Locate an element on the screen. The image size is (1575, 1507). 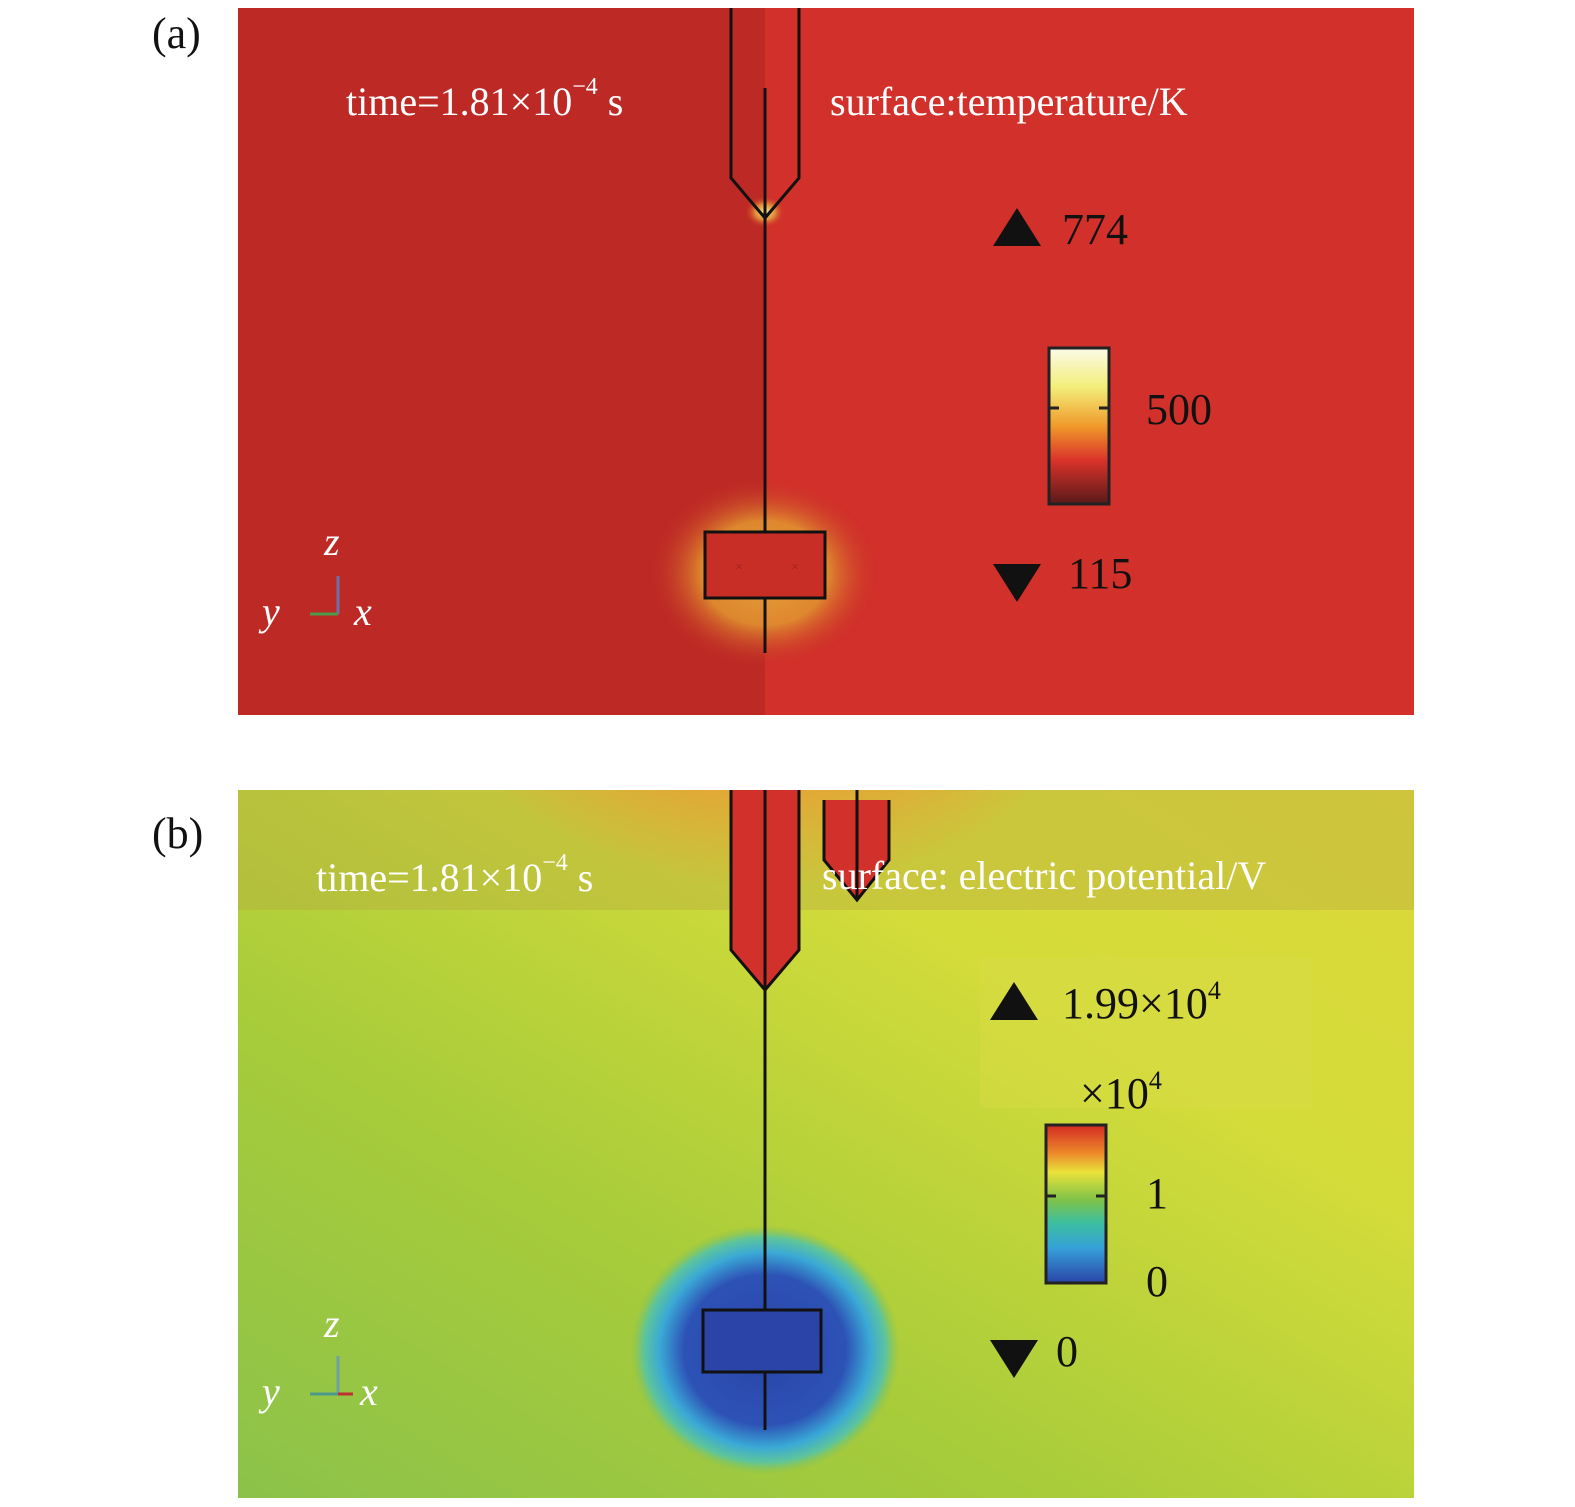
max-value: 774 is located at coordinates (1095, 229).